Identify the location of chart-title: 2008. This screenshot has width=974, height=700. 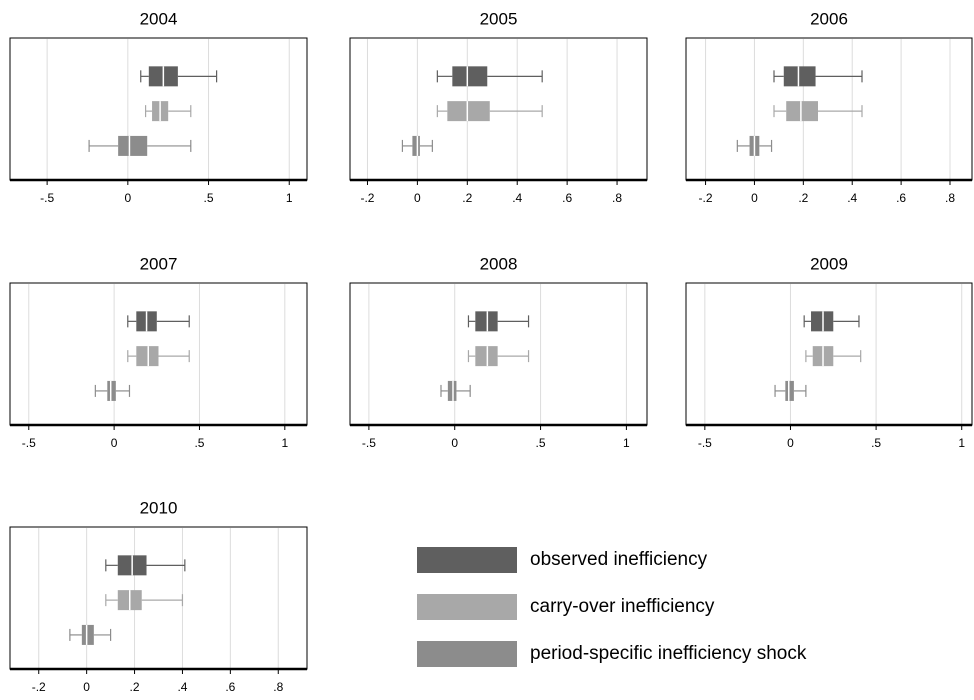
(499, 263).